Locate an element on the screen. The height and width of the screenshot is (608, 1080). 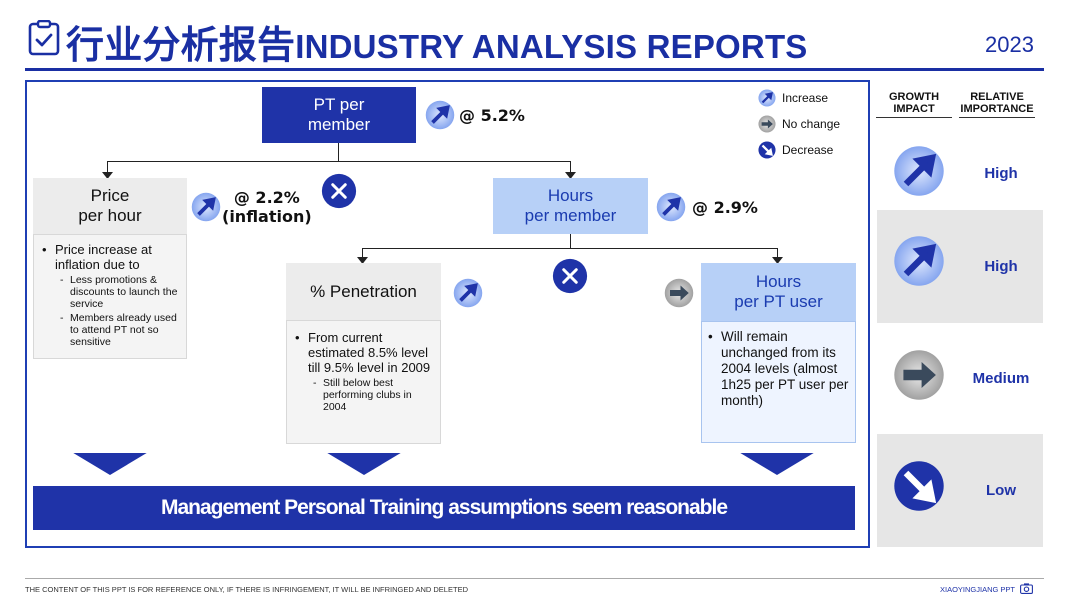
node-price-per-hour: Price per hour is located at coordinates (110, 206).